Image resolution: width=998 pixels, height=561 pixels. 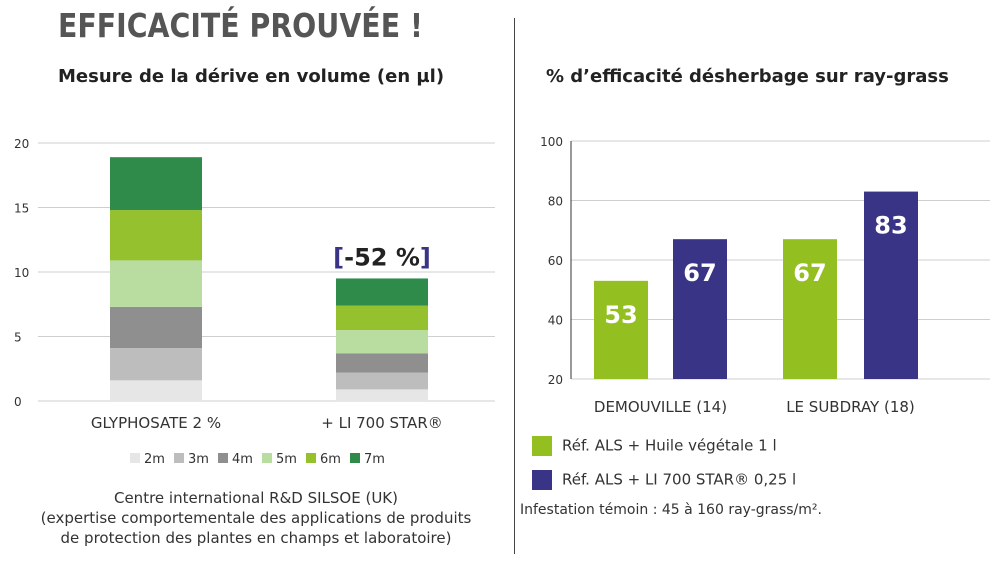 What do you see at coordinates (355, 458) in the screenshot?
I see `legend-swatch-7m` at bounding box center [355, 458].